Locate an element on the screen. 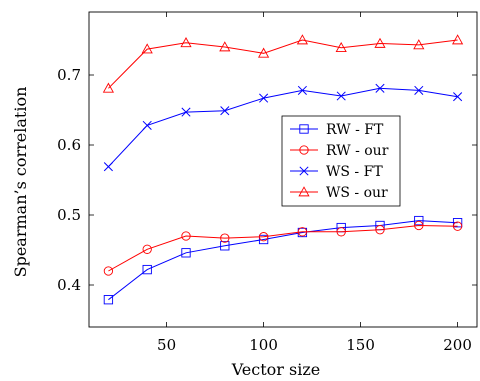 The width and height of the screenshot is (480, 381). legend-label: WS - FT is located at coordinates (354, 172).